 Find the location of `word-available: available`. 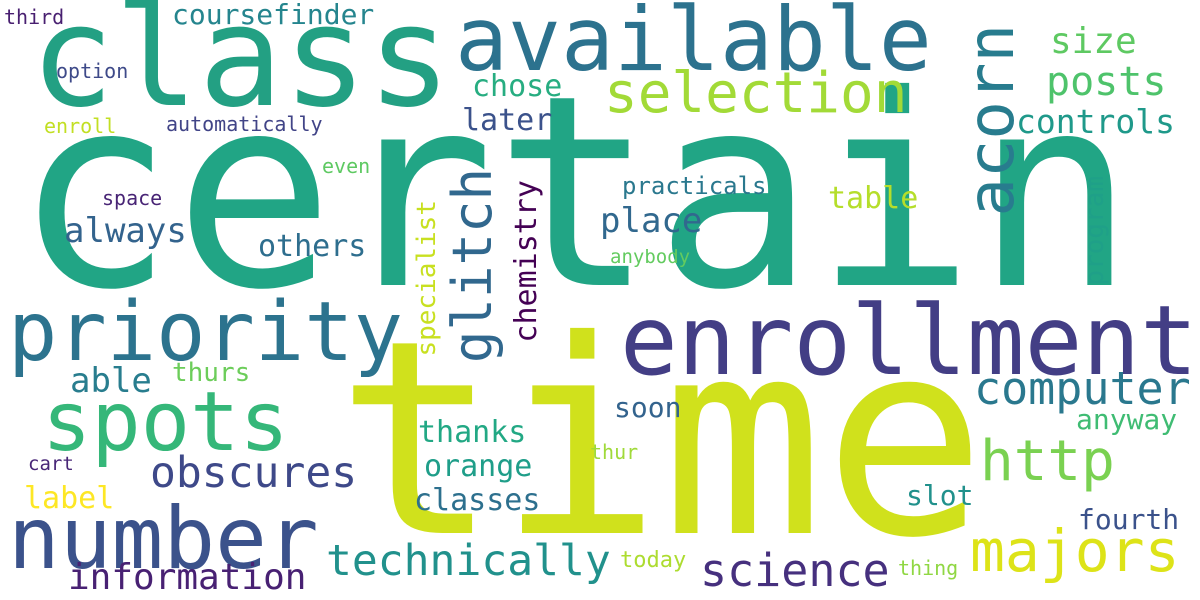

word-available: available is located at coordinates (693, 45).